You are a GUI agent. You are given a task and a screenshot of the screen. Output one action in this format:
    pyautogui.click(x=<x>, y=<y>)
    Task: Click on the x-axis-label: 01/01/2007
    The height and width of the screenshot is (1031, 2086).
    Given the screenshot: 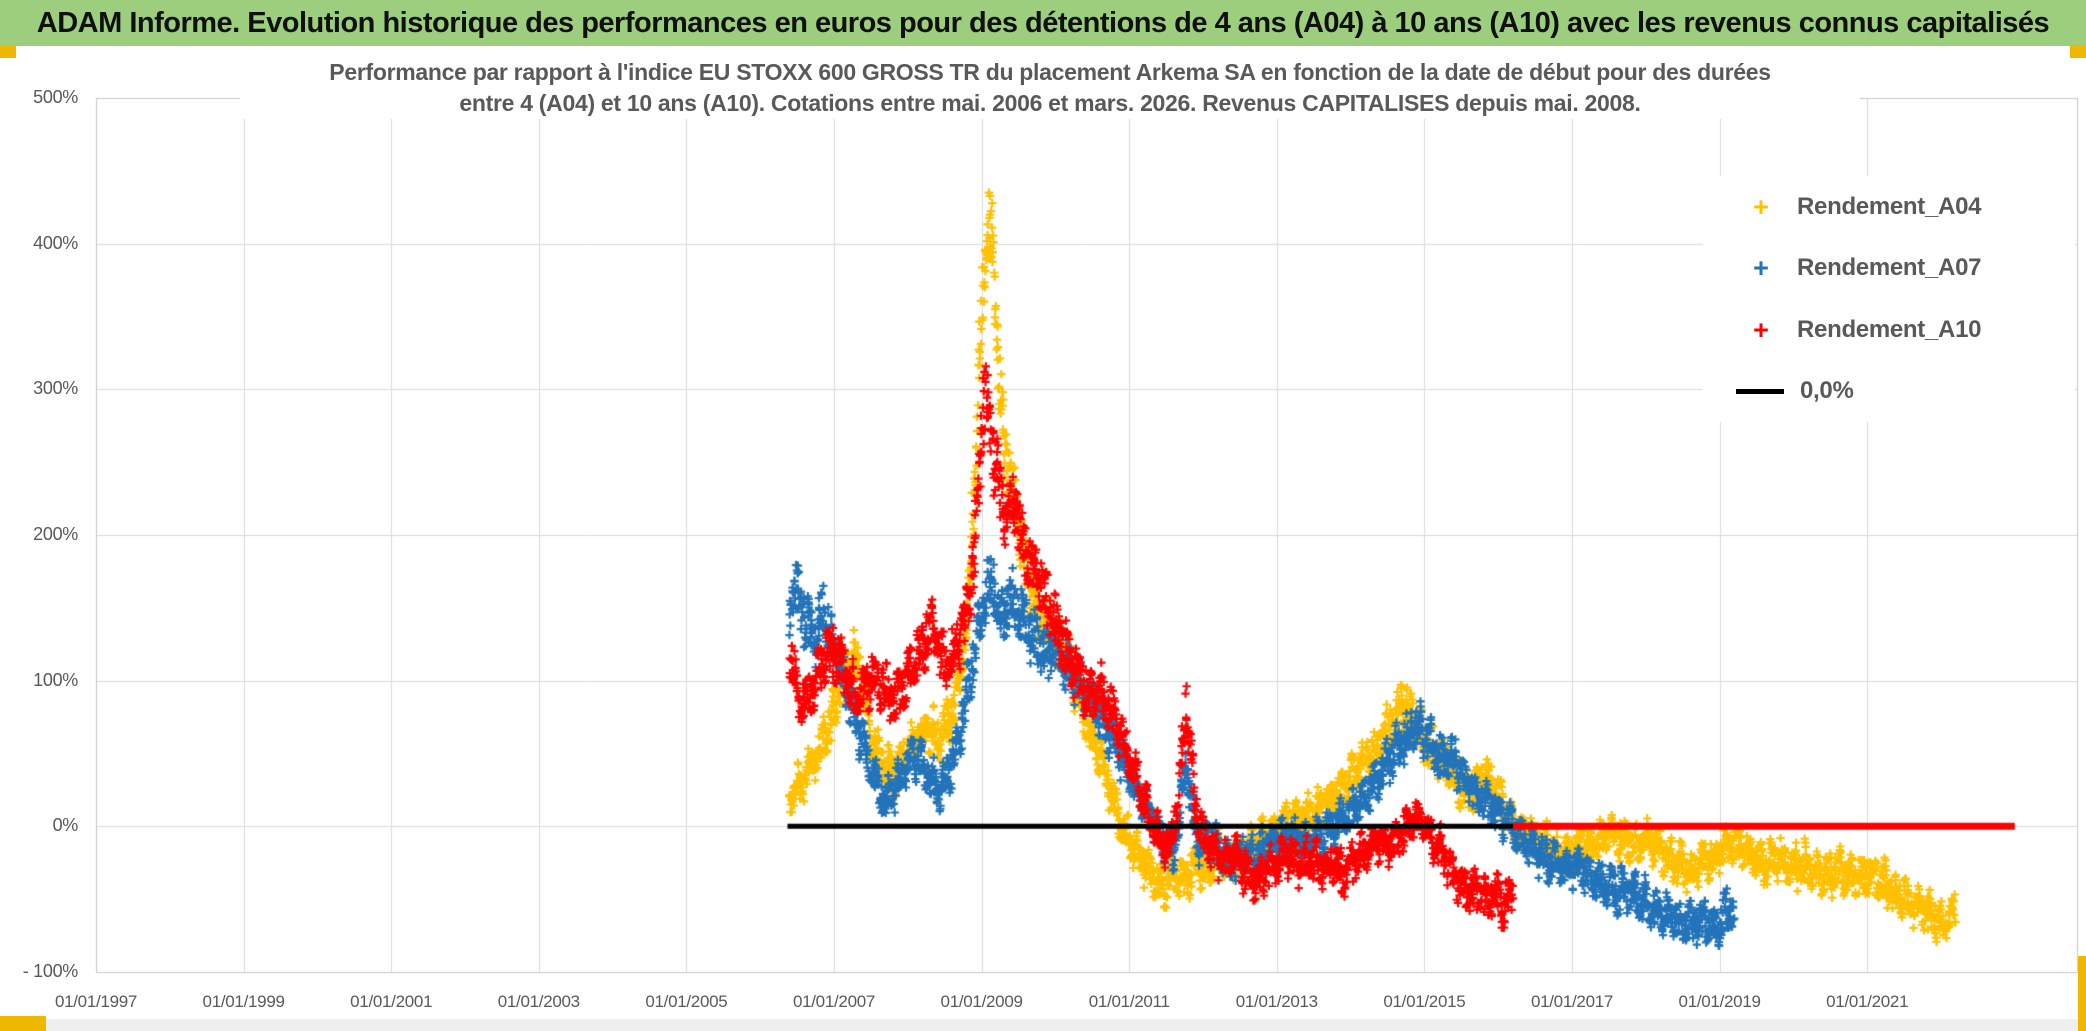 What is the action you would take?
    pyautogui.click(x=834, y=1001)
    